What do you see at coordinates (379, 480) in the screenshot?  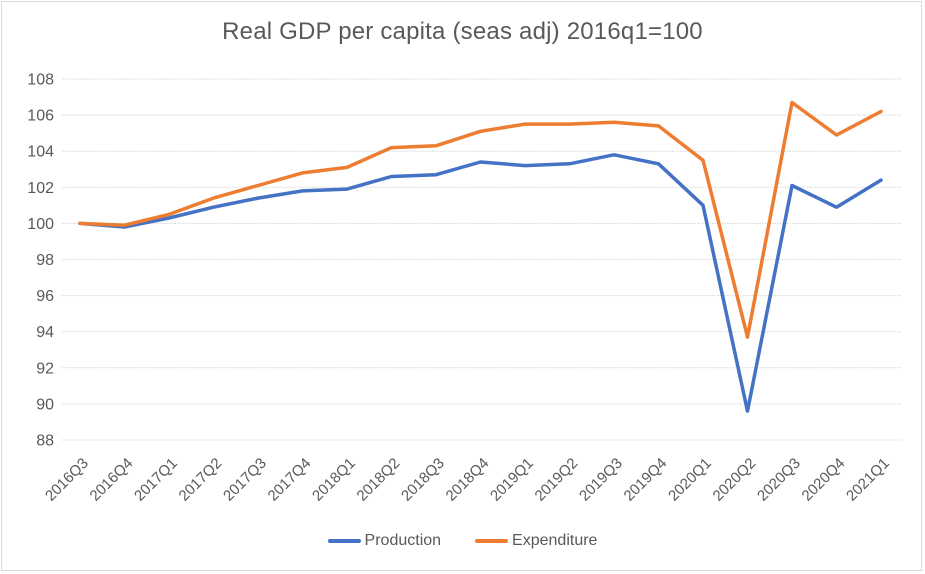 I see `x-axis-tick-label: 2018Q2` at bounding box center [379, 480].